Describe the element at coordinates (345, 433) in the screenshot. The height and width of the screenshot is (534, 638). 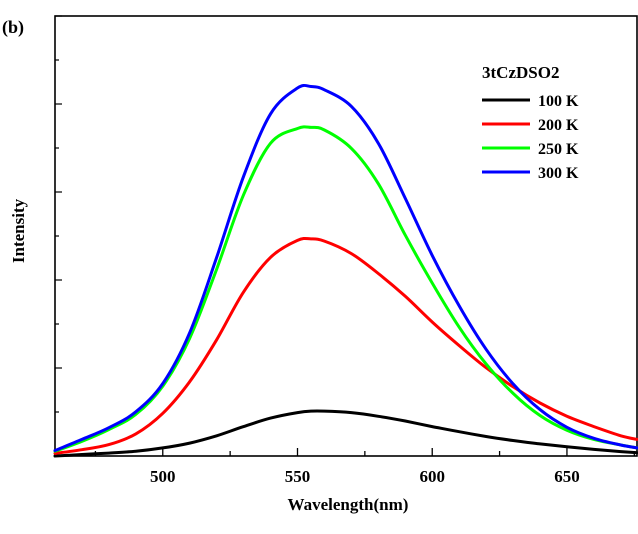
I see `series-line-100k` at that location.